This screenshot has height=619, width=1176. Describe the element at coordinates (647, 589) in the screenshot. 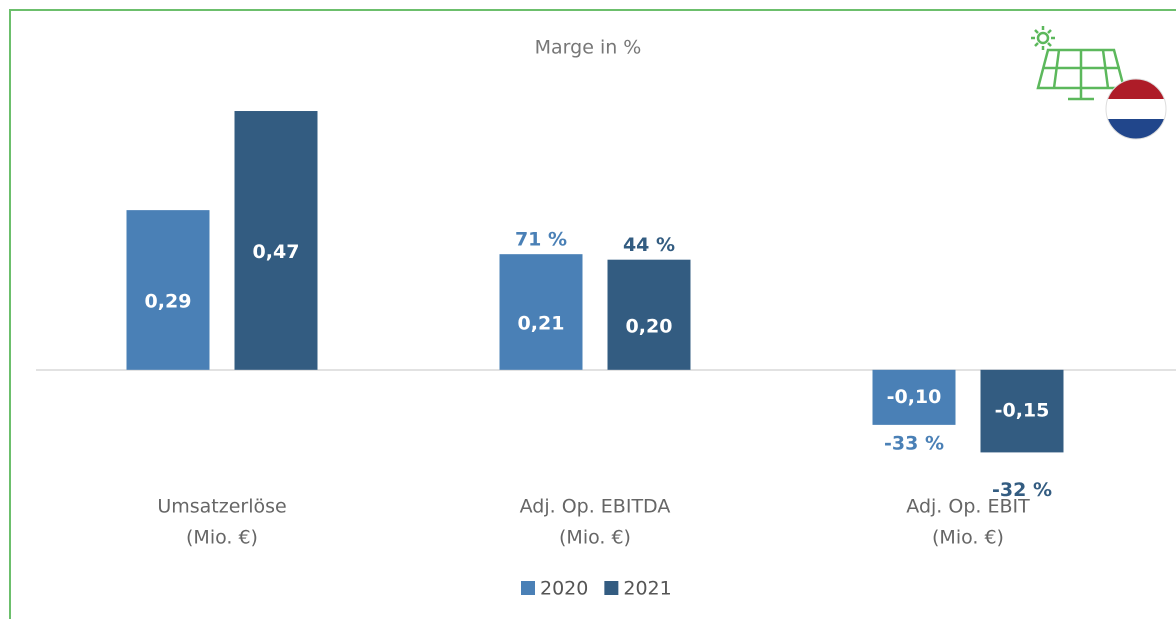

I see `legend-label: 2021` at that location.